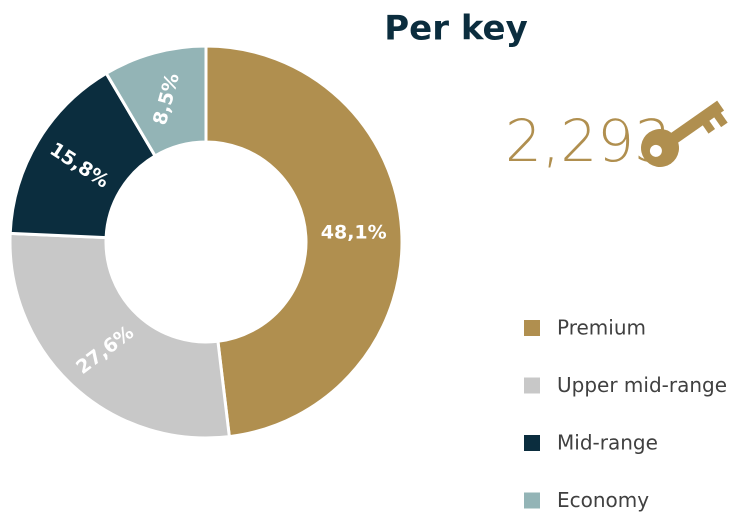 The width and height of the screenshot is (745, 513). What do you see at coordinates (625, 414) in the screenshot?
I see `legend: Premium Upper mid-range Mid-range Economy` at bounding box center [625, 414].